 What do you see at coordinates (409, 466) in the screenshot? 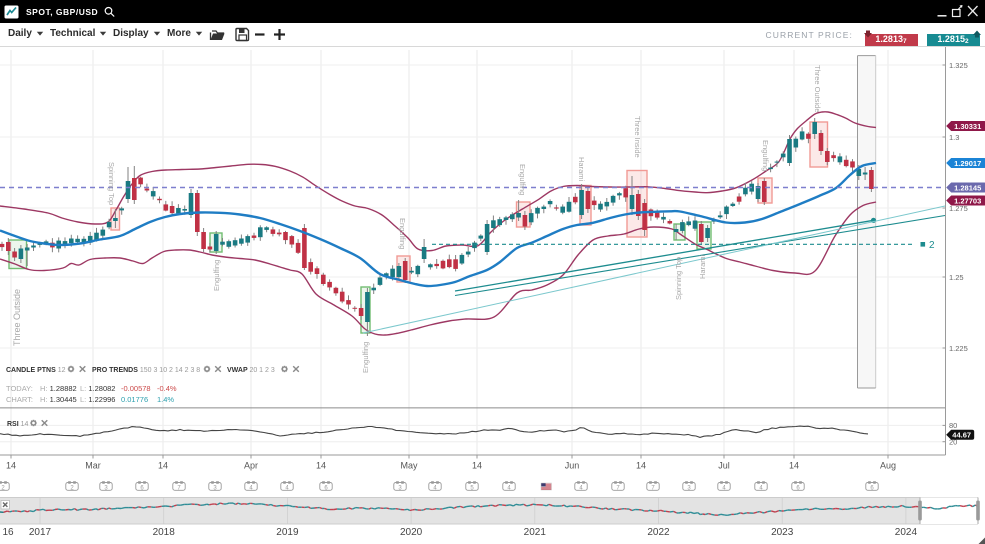
I see `svg-text: May` at bounding box center [409, 466].